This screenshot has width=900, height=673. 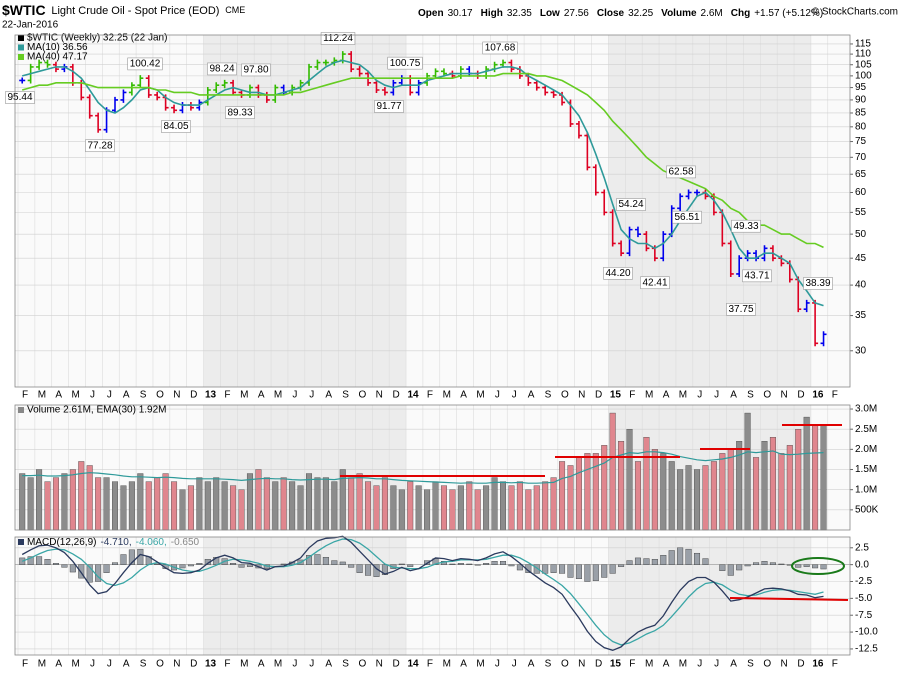 I want to click on quote-value: 32.25, so click(x=640, y=13).